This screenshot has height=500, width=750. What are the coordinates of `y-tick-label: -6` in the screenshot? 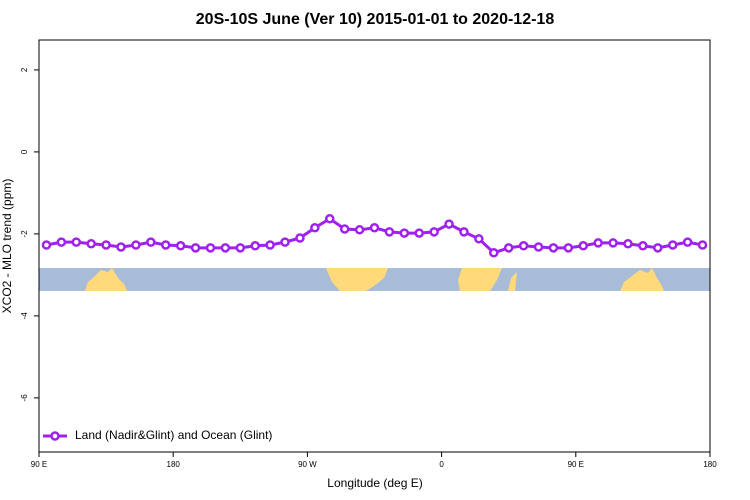 It's located at (24, 398).